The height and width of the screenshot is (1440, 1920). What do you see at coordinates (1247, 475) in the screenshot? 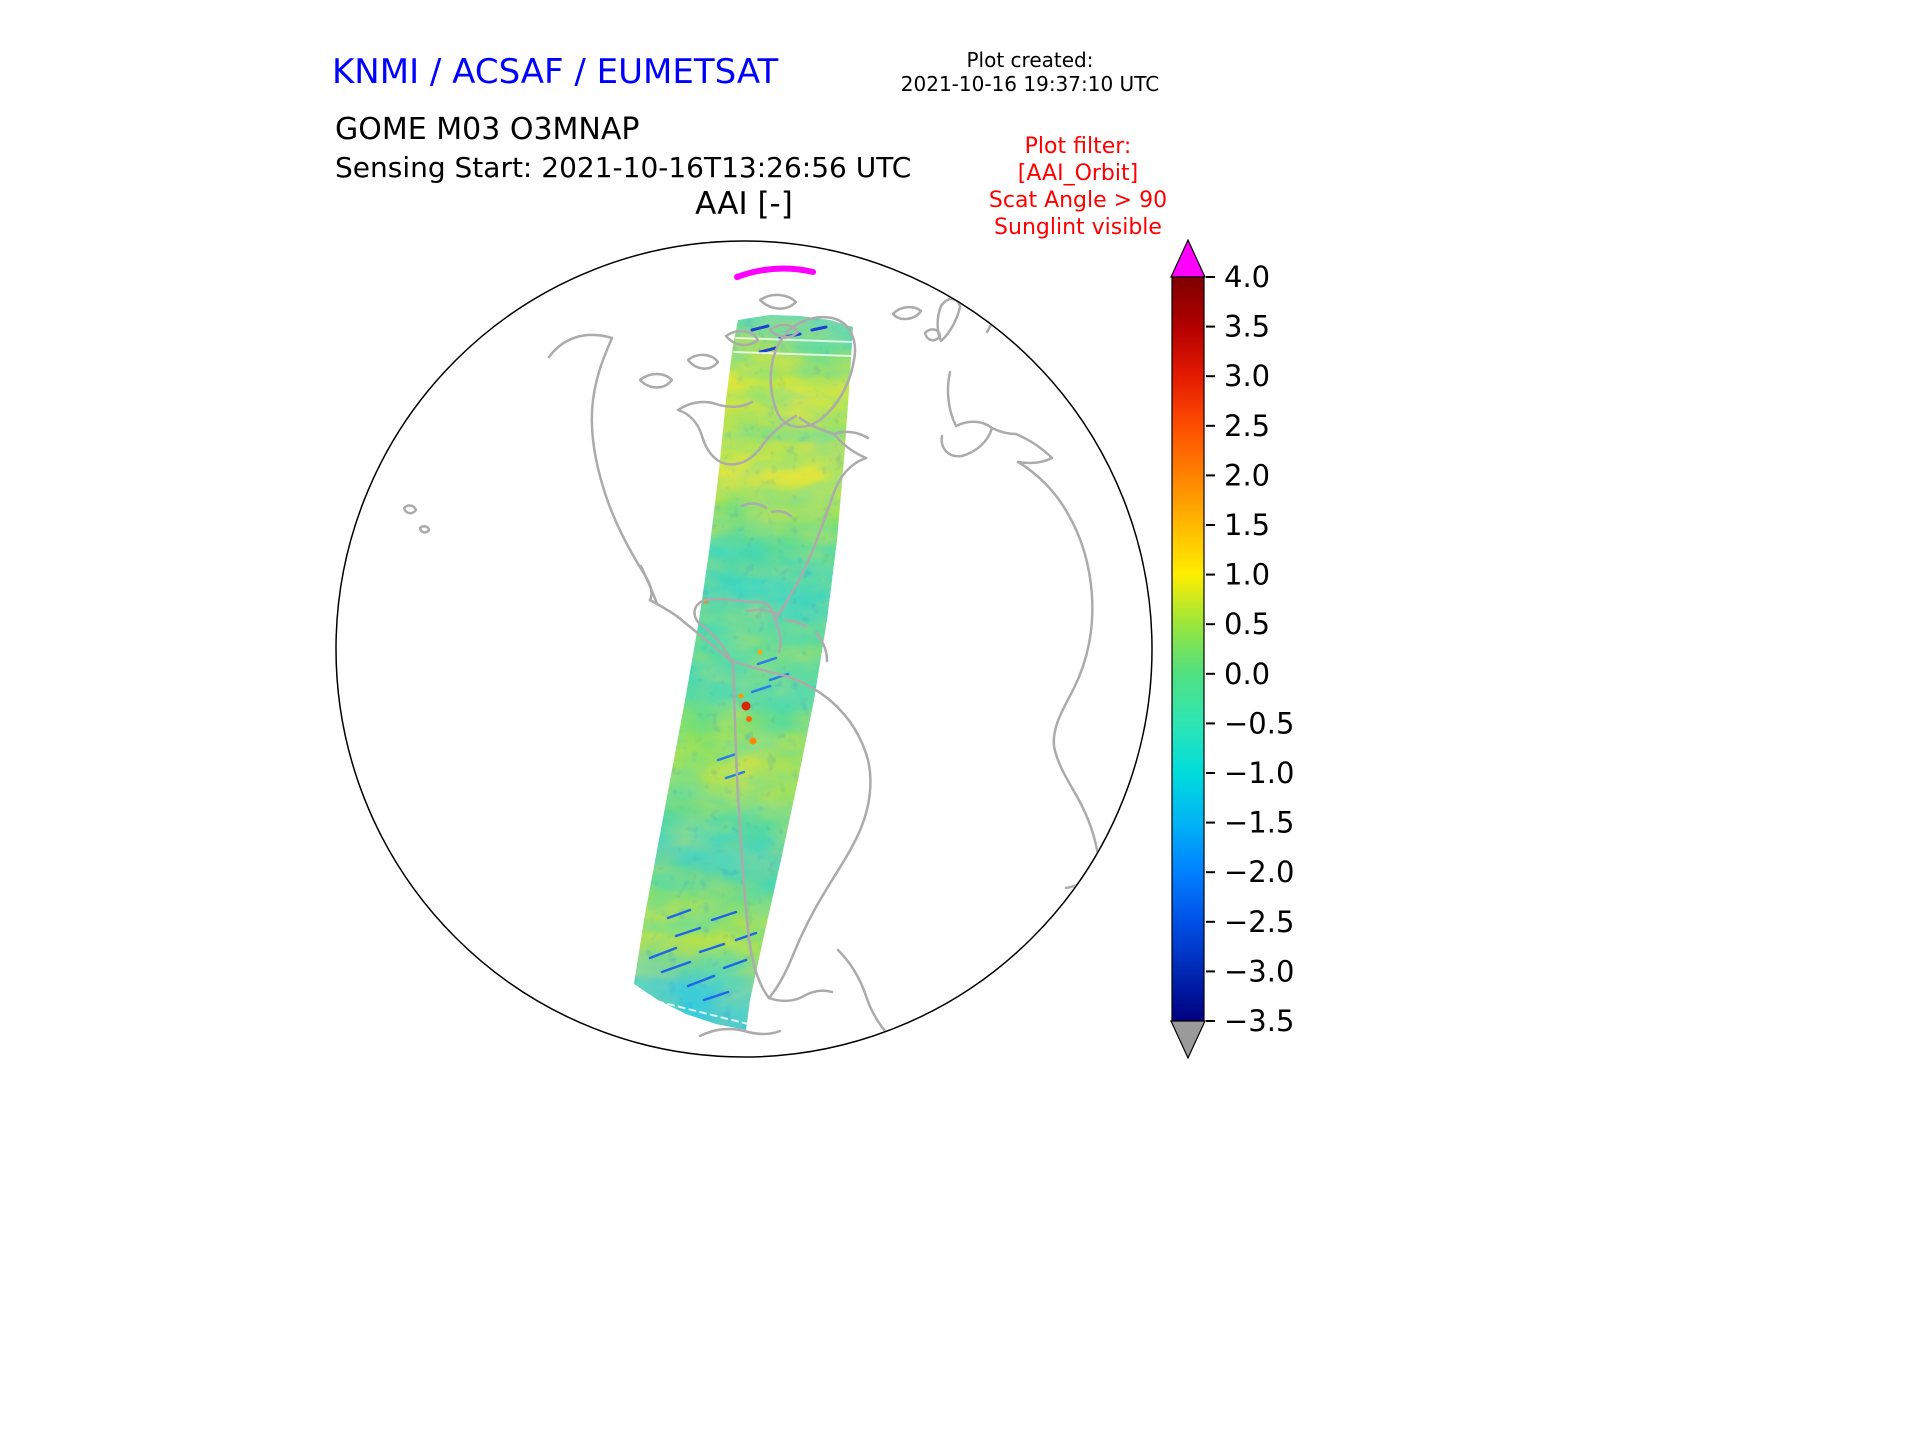
I see `colorbar-tick-label: 2.0` at bounding box center [1247, 475].